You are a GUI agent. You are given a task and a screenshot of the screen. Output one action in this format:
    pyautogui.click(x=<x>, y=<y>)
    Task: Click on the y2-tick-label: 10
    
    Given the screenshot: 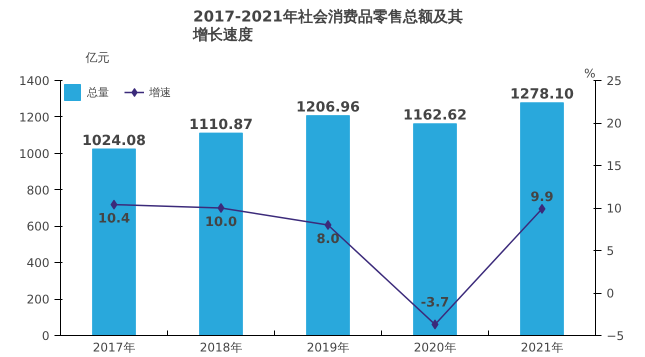 What is the action you would take?
    pyautogui.click(x=614, y=209)
    